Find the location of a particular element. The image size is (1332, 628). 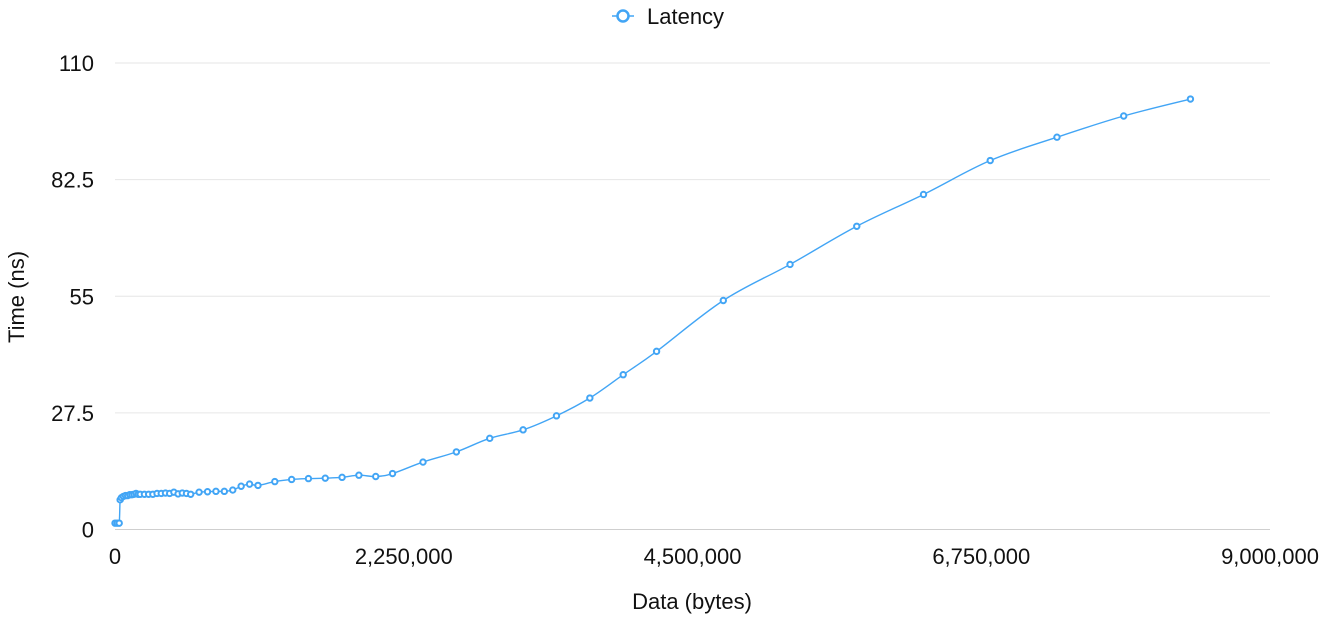

x-tick-label: 0 is located at coordinates (115, 556).